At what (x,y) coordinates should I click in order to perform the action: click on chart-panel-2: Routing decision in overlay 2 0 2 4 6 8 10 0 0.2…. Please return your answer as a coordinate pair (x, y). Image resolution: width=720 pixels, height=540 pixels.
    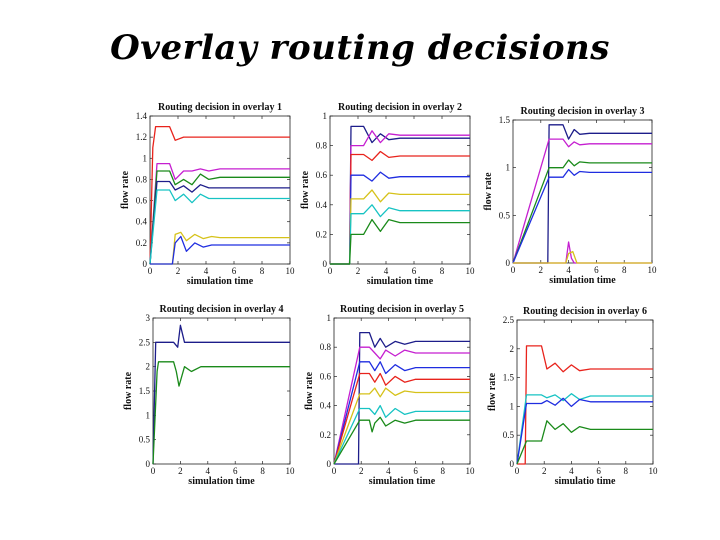
    Looking at the image, I should click on (387, 194).